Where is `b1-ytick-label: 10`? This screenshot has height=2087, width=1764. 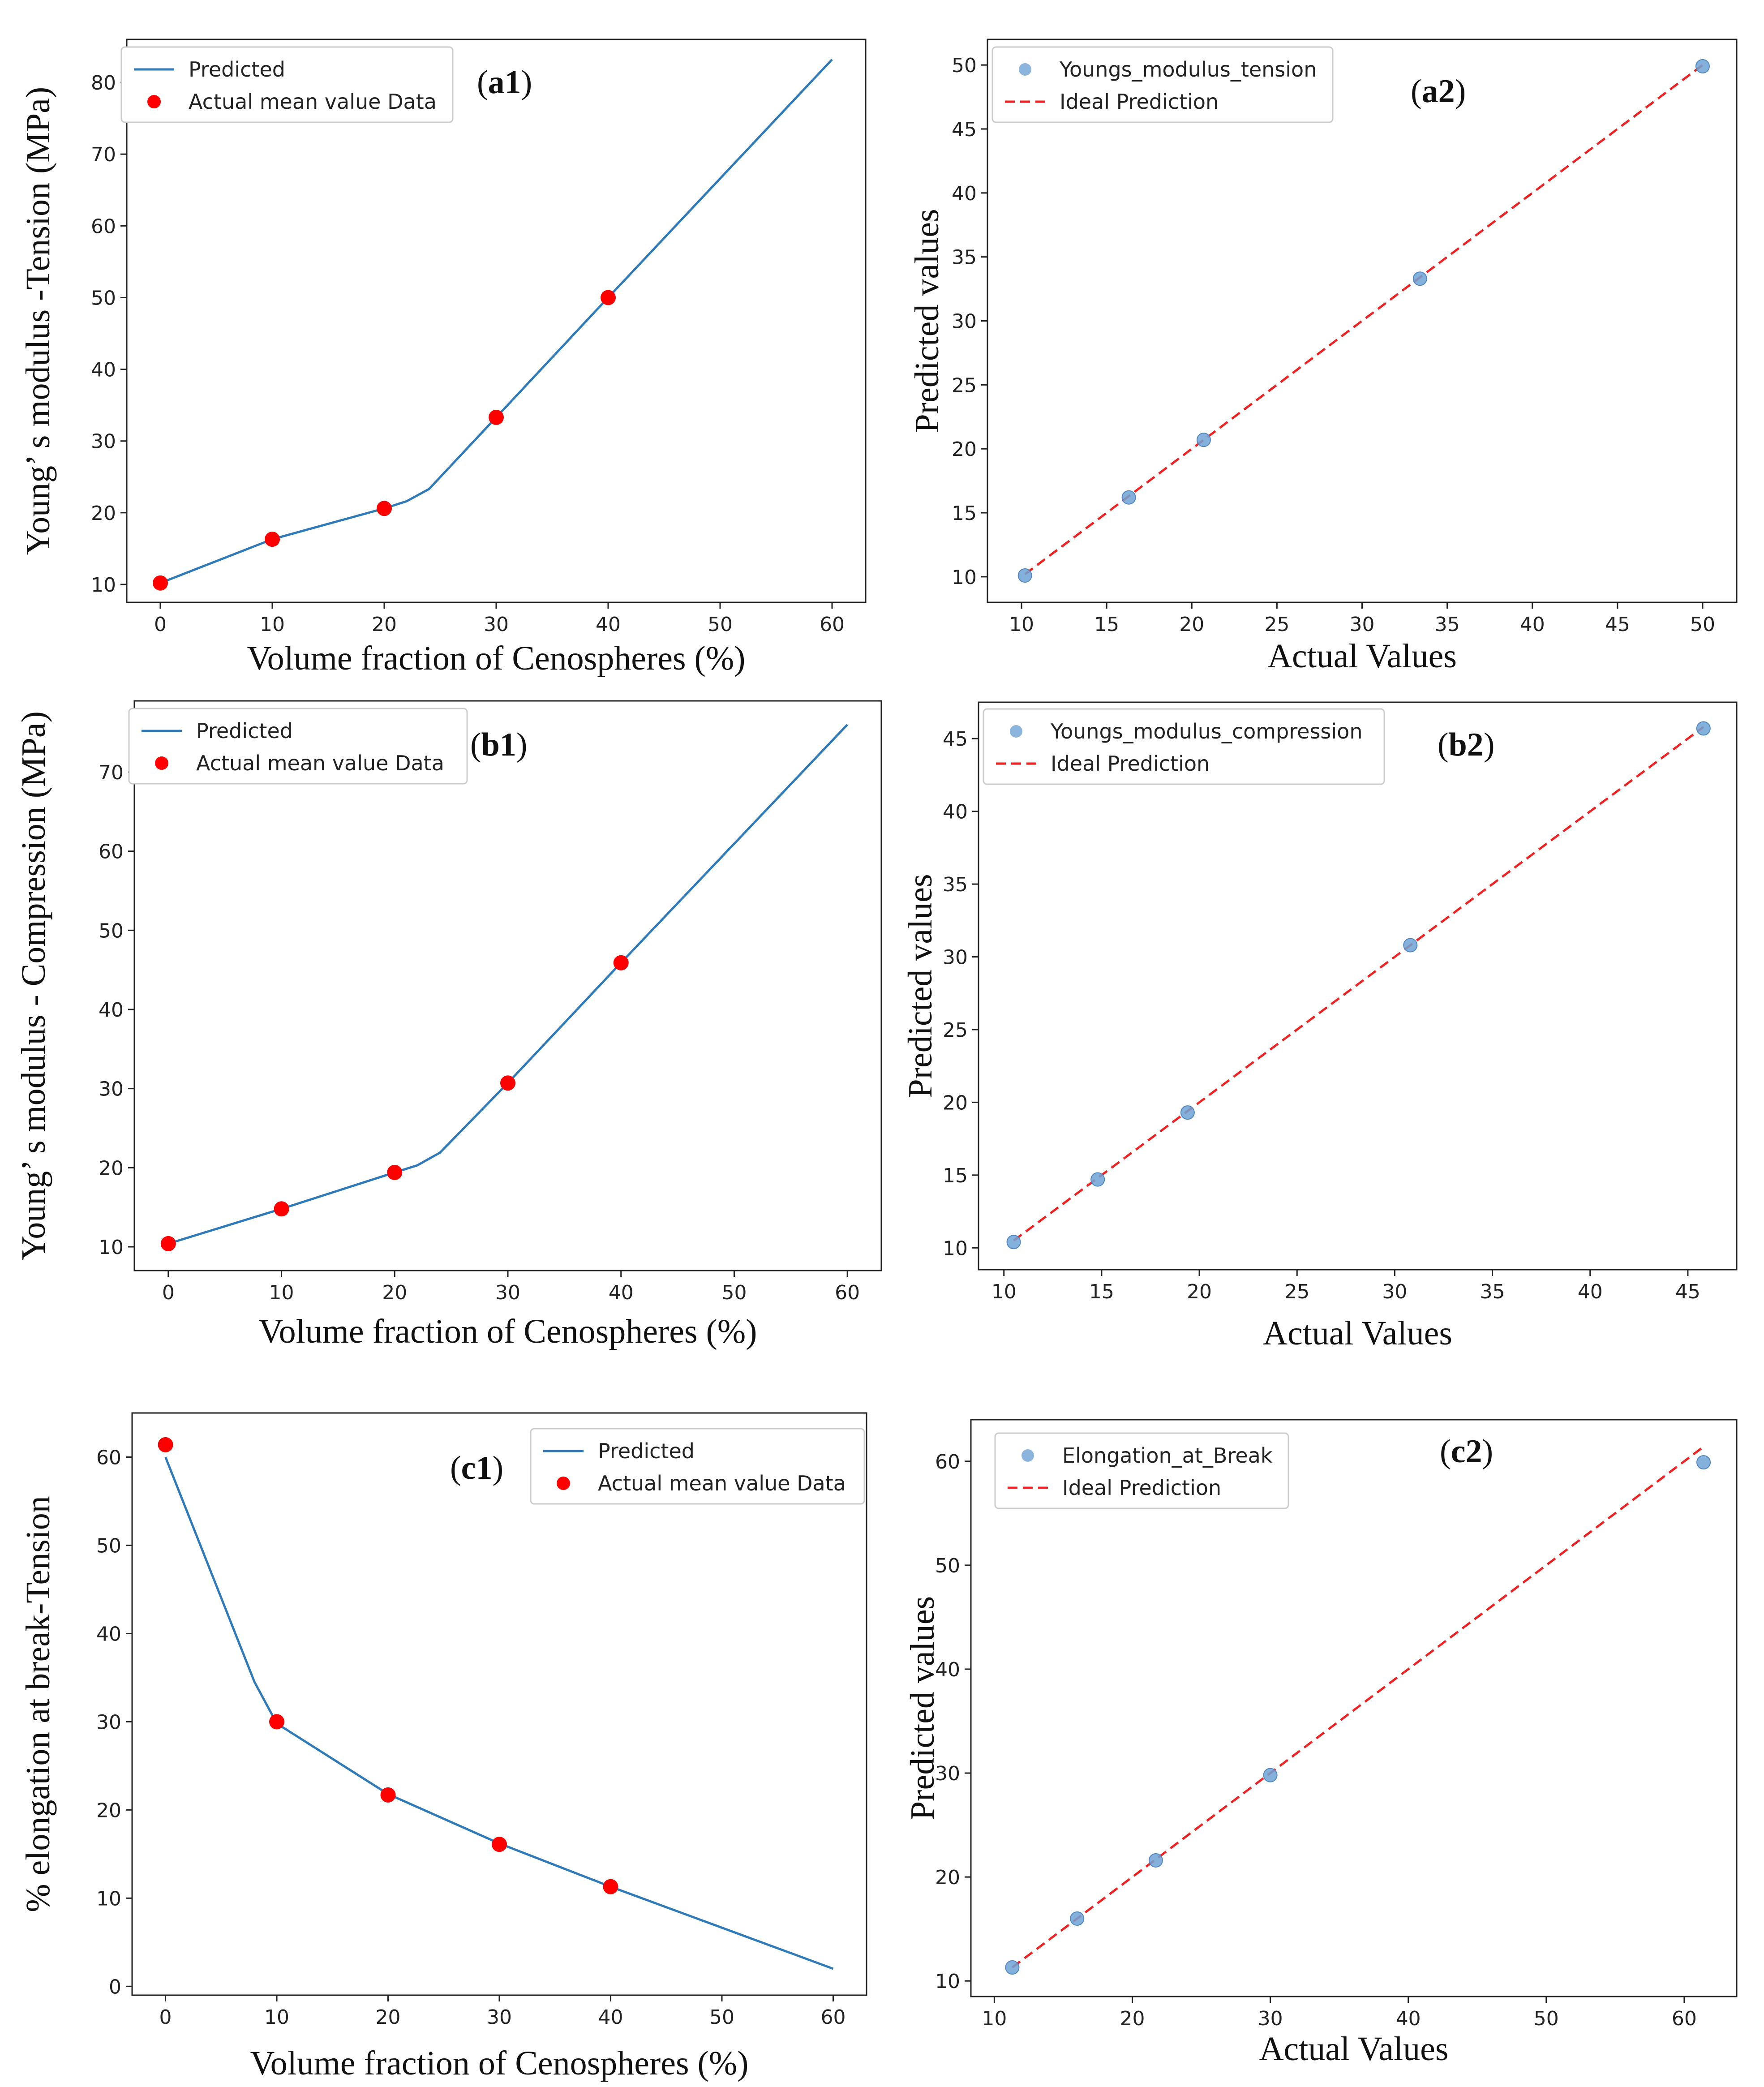 b1-ytick-label: 10 is located at coordinates (111, 1248).